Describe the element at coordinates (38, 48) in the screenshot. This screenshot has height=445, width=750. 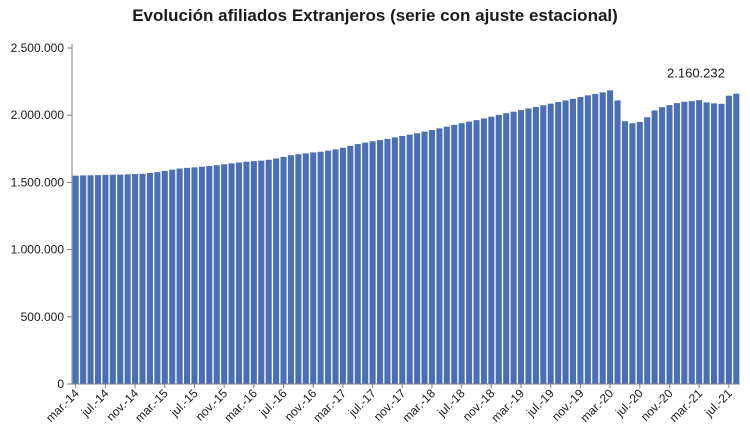
I see `y-tick-label: 2.500.000` at that location.